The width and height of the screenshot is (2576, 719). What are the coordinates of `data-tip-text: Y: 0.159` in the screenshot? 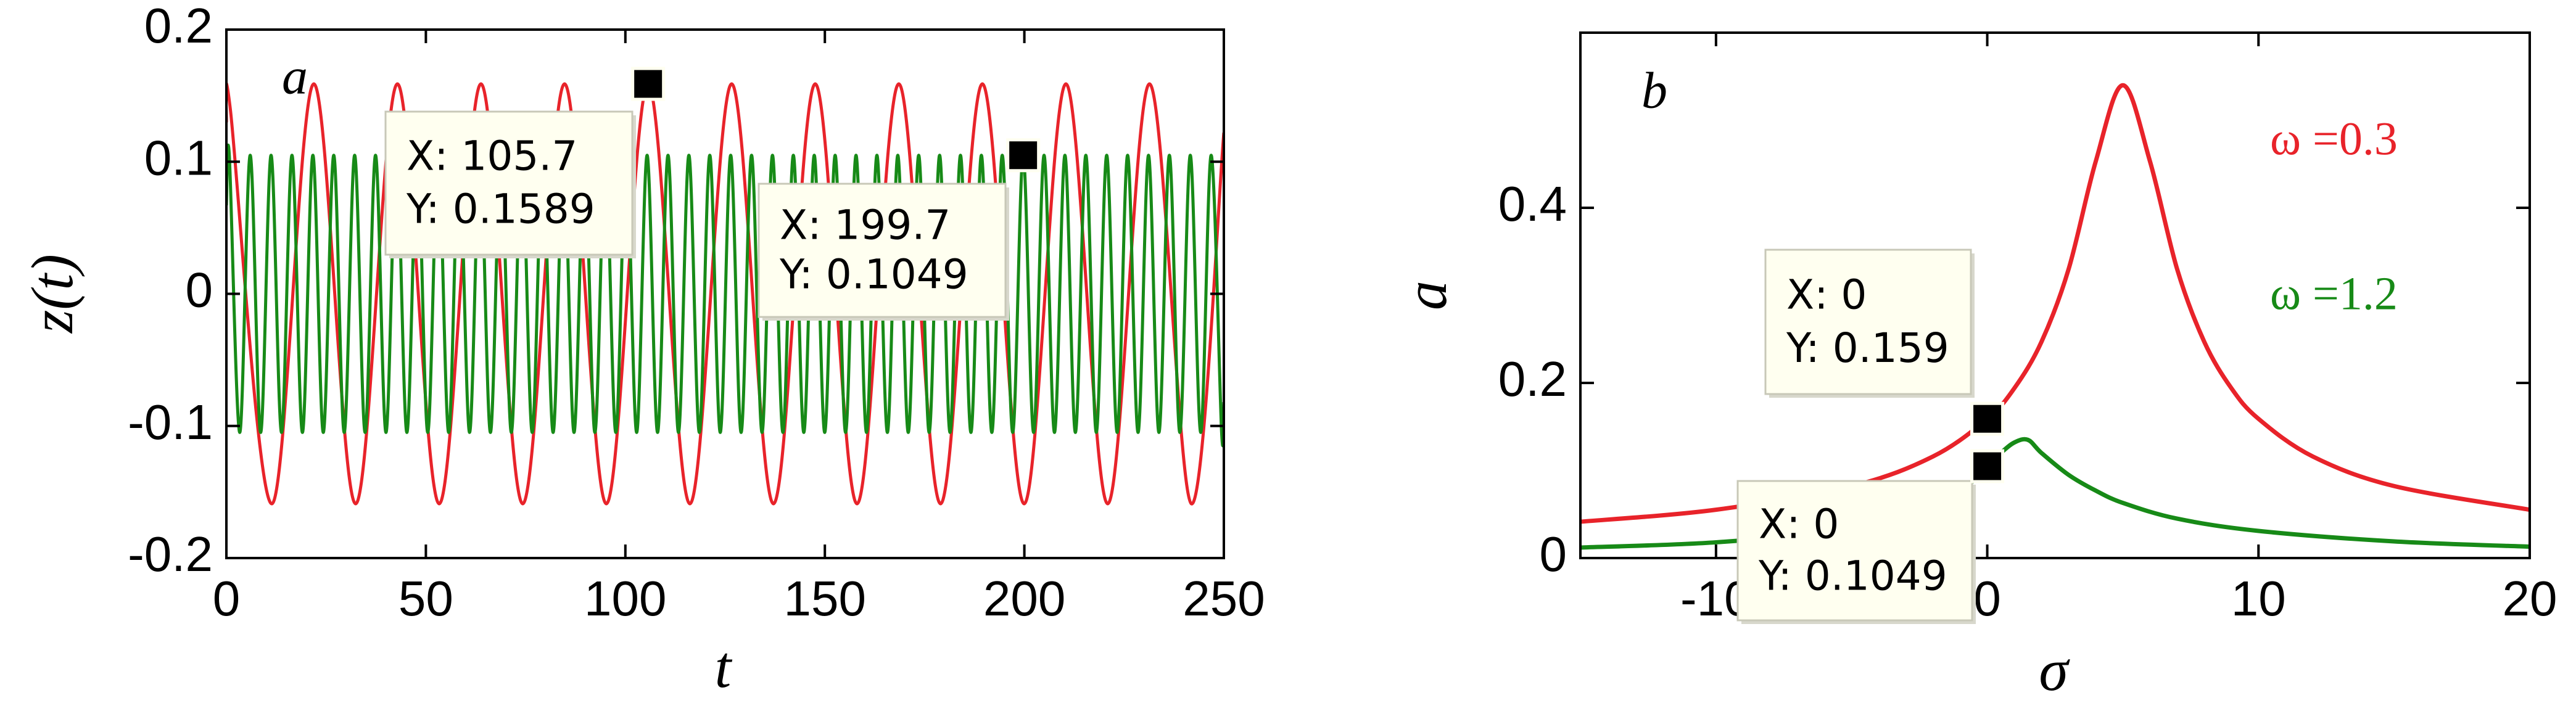 It's located at (1867, 348).